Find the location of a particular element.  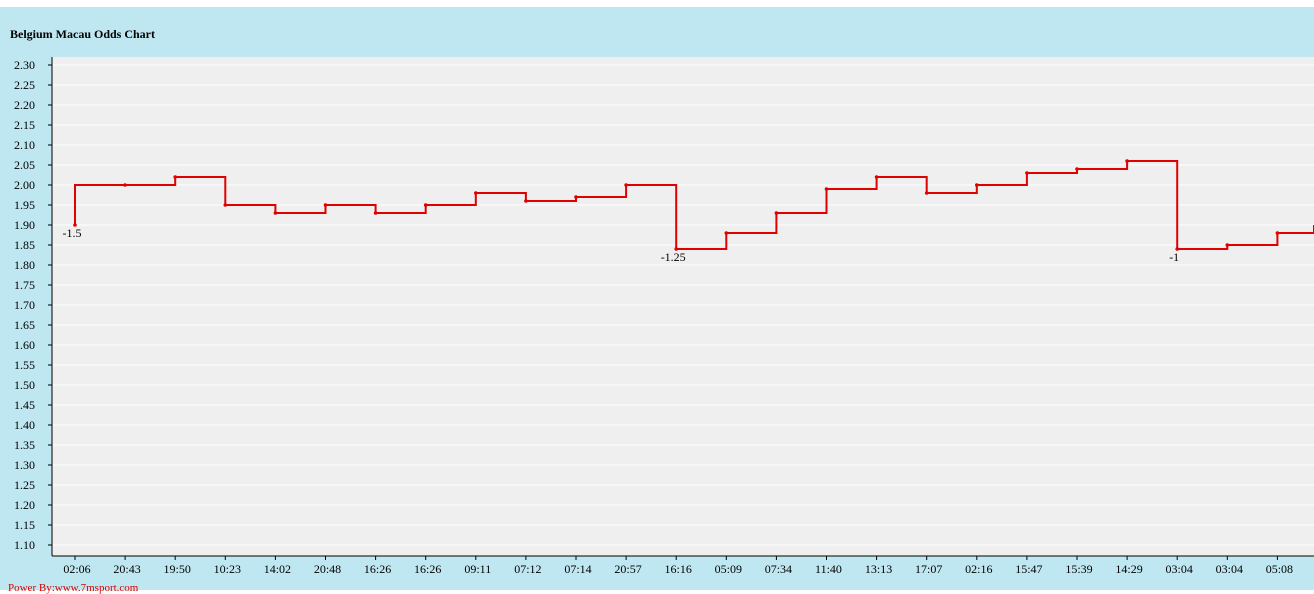

y-tick-label: 2.15 is located at coordinates (24, 125).